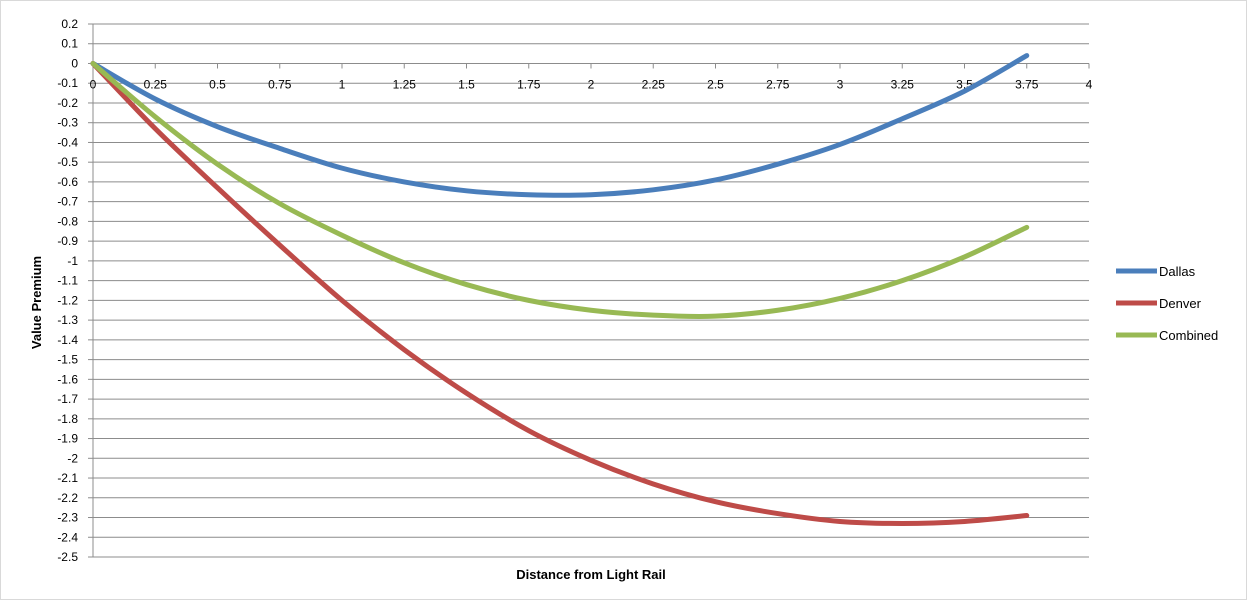 This screenshot has width=1247, height=604. What do you see at coordinates (67, 281) in the screenshot?
I see `y-tick-label: -1.1` at bounding box center [67, 281].